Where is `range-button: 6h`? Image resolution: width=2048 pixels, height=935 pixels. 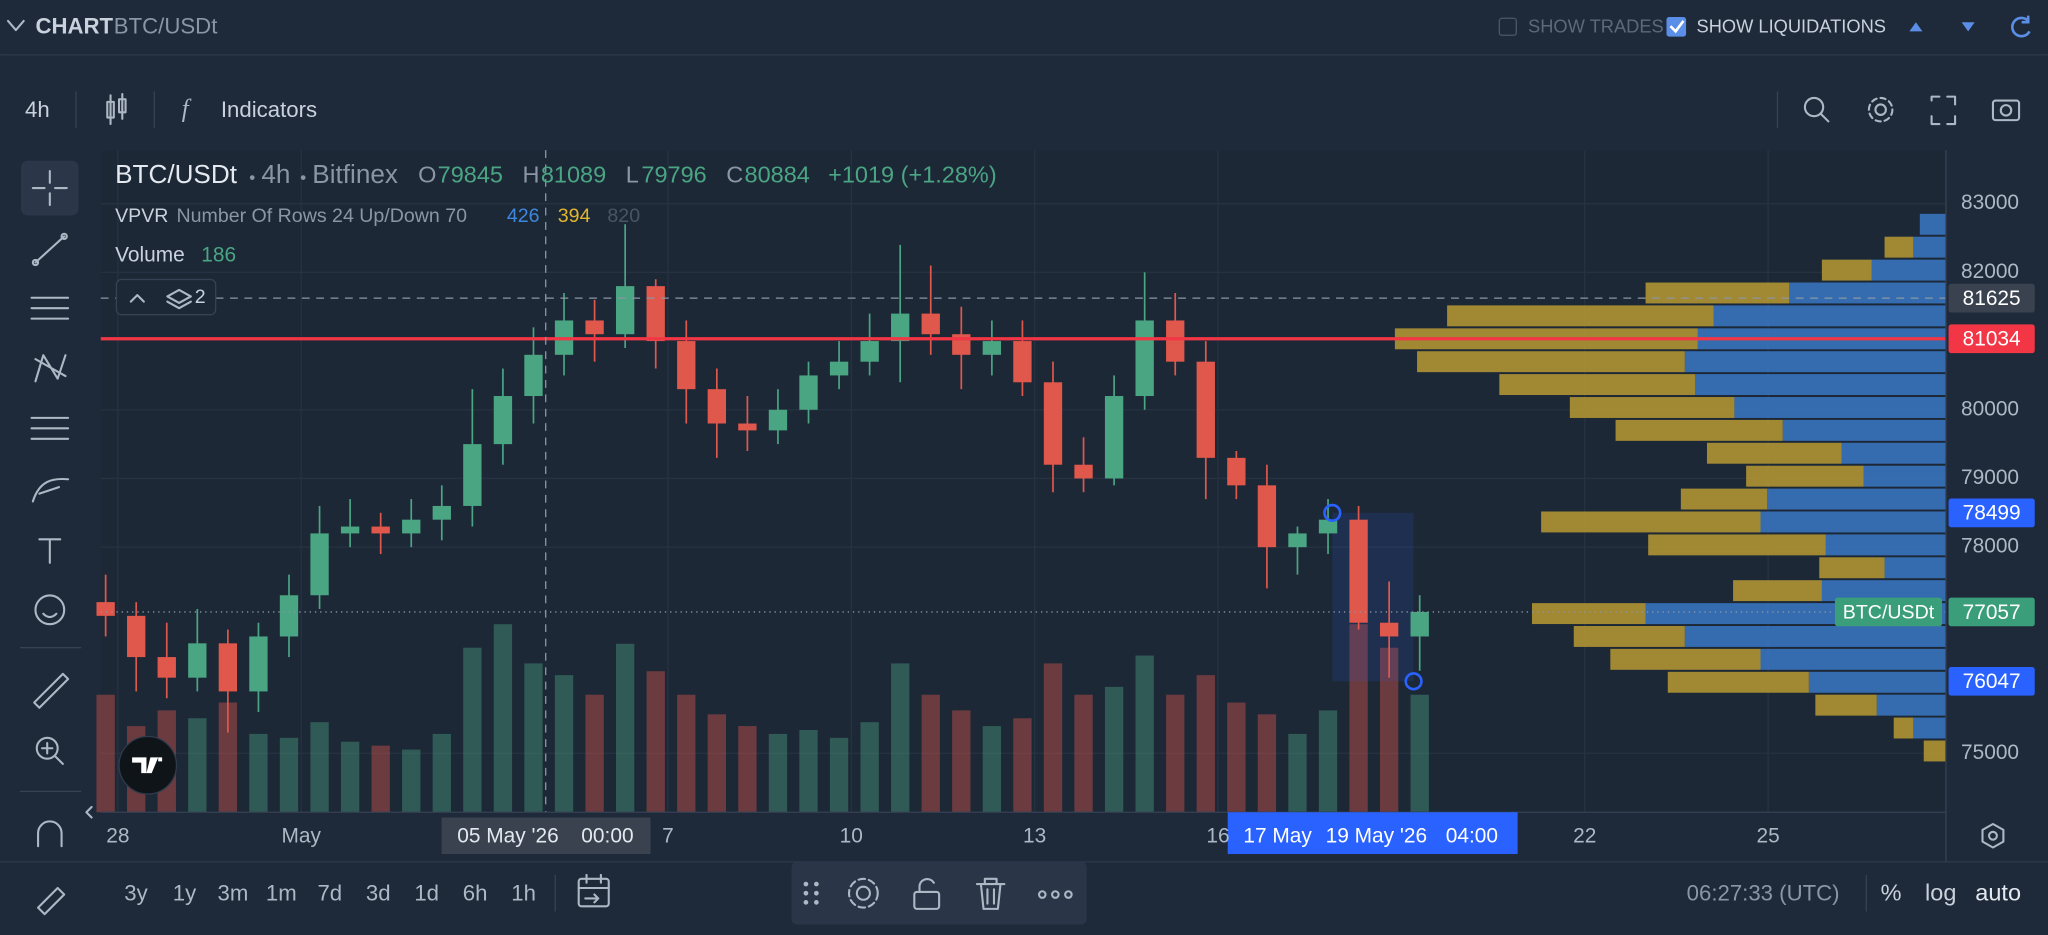 range-button: 6h is located at coordinates (475, 892).